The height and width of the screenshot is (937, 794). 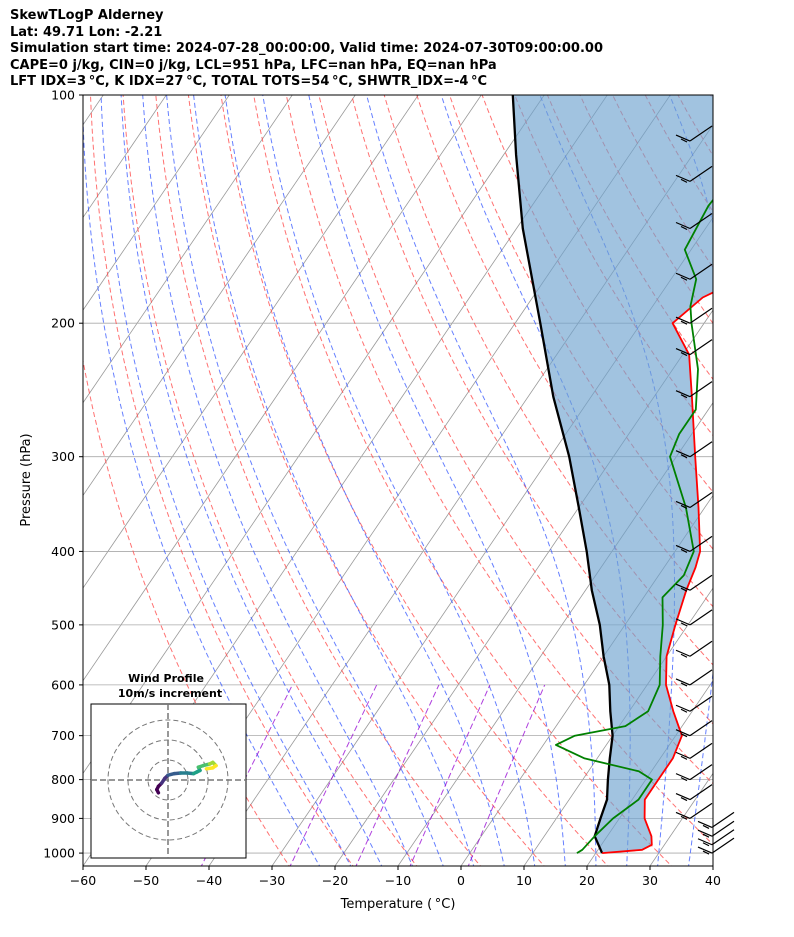 What do you see at coordinates (335, 880) in the screenshot?
I see `x-tick-label: −20` at bounding box center [335, 880].